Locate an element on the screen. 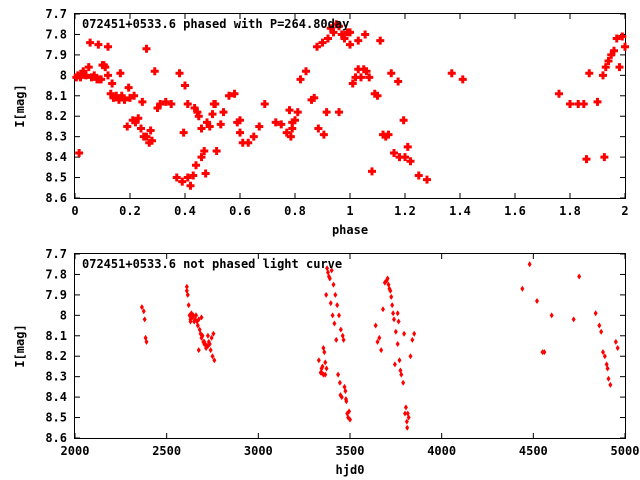 The width and height of the screenshot is (640, 480). y-tick-label: 8.3 is located at coordinates (56, 137).